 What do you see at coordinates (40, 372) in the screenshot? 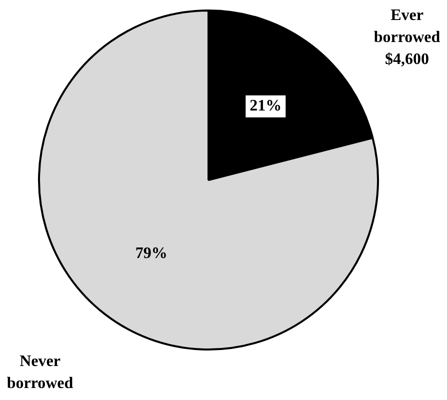
I see `slice-label: Never borrowed` at bounding box center [40, 372].